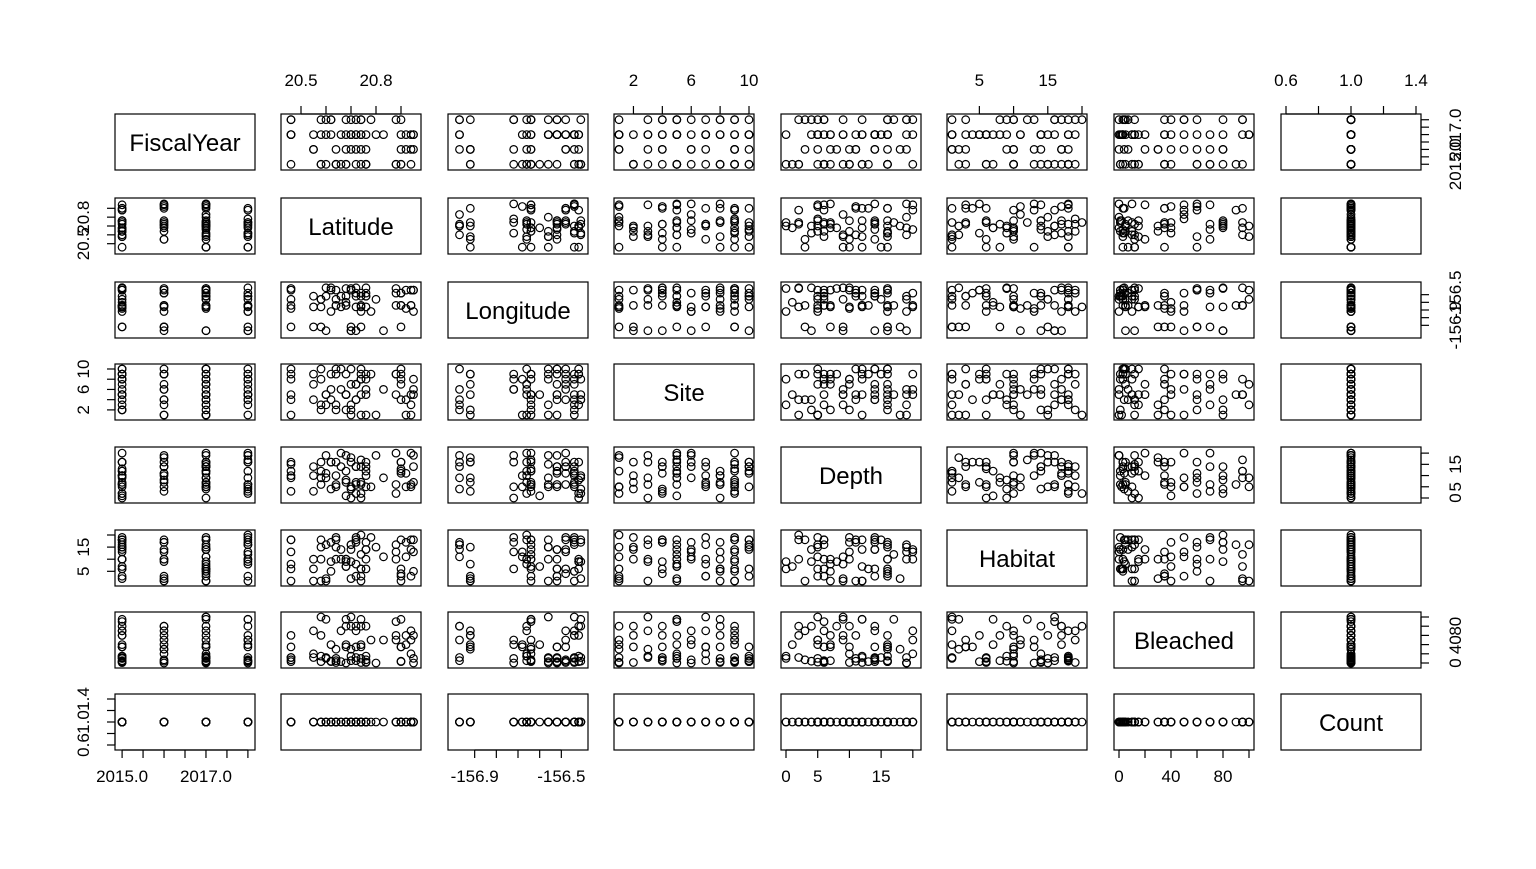 The width and height of the screenshot is (1536, 869). I want to click on panel-frame-fiscalyear-bleached, so click(1184, 142).